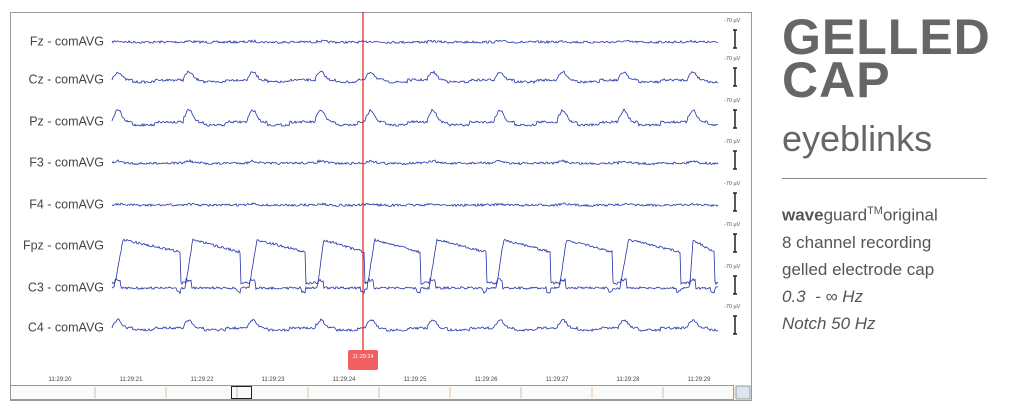 The image size is (1024, 414). Describe the element at coordinates (700, 380) in the screenshot. I see `time-label: 11:29:29` at that location.